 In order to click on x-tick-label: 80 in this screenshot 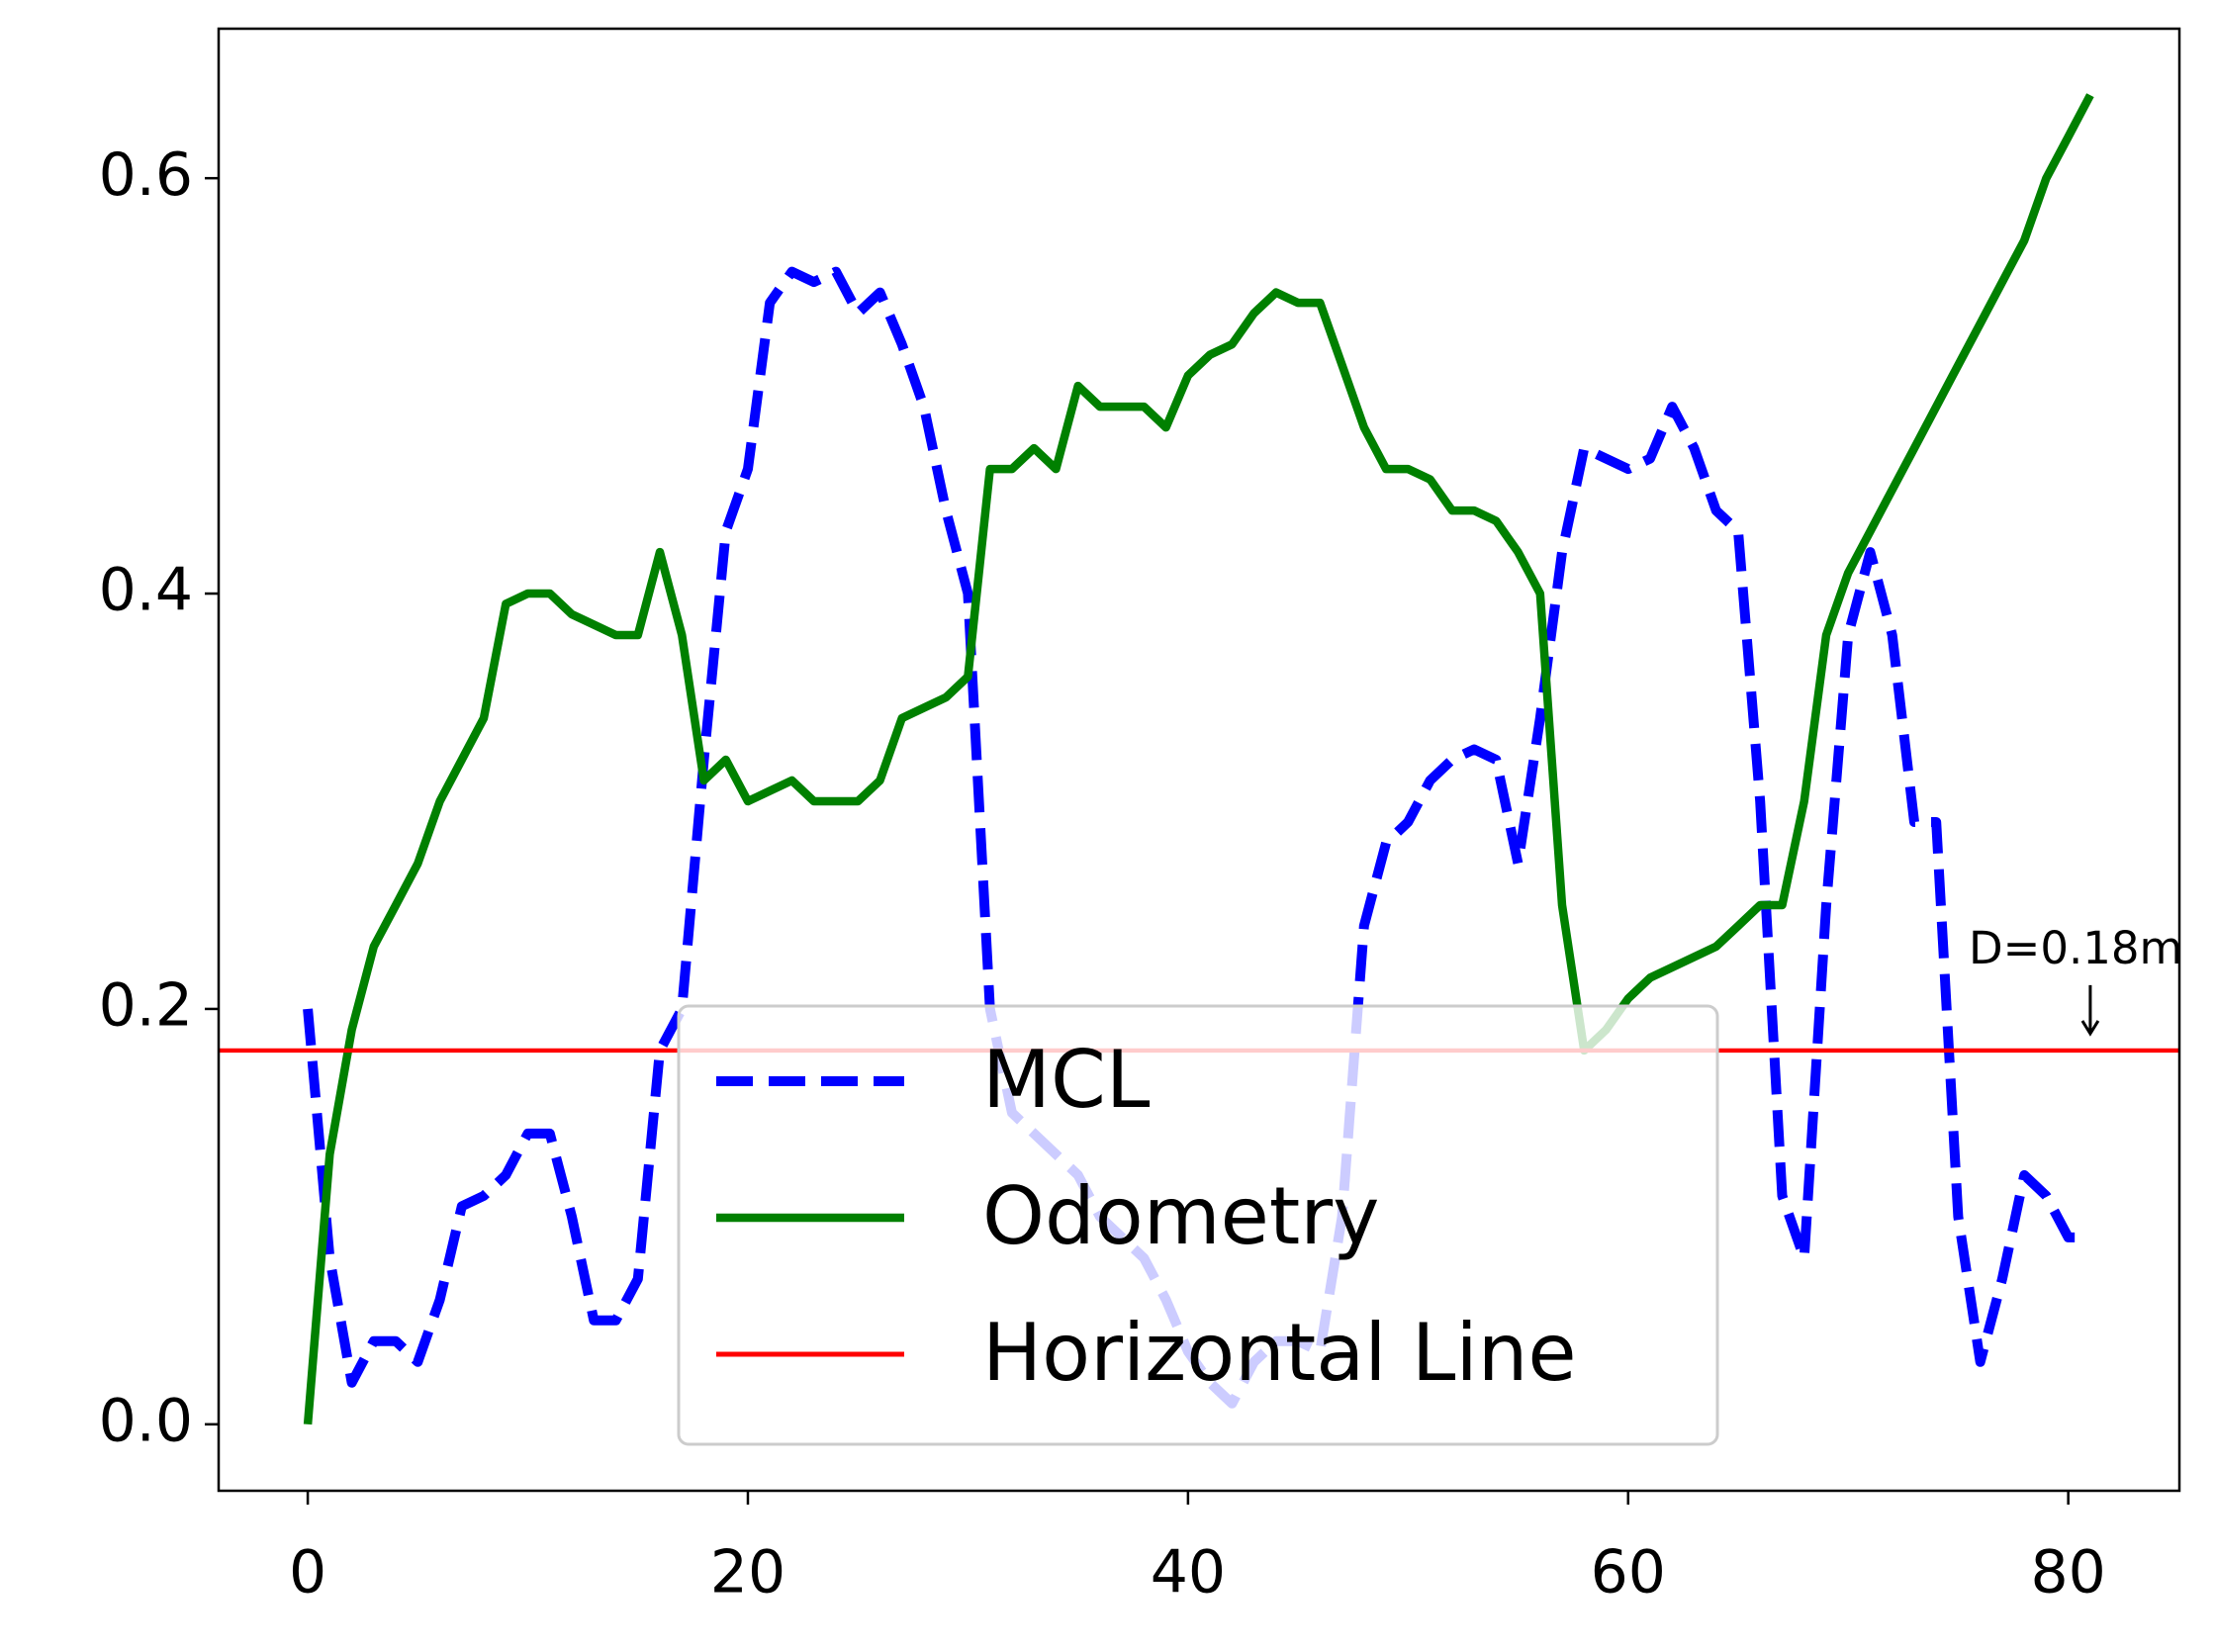, I will do `click(2067, 1572)`.